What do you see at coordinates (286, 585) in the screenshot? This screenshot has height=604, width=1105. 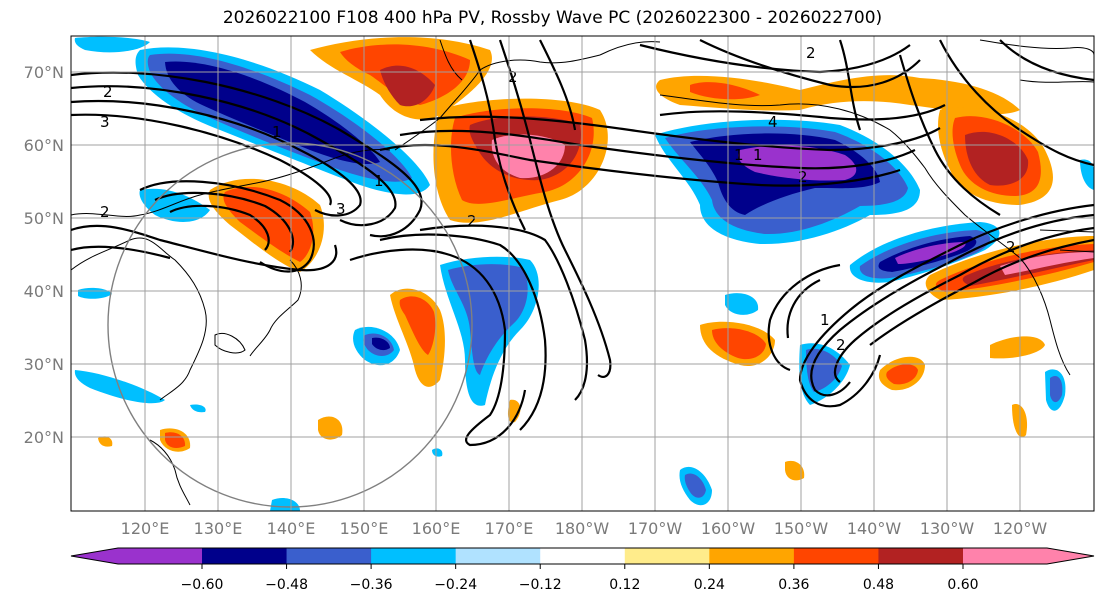 I see `colorbar-tick-label: −0.48` at bounding box center [286, 585].